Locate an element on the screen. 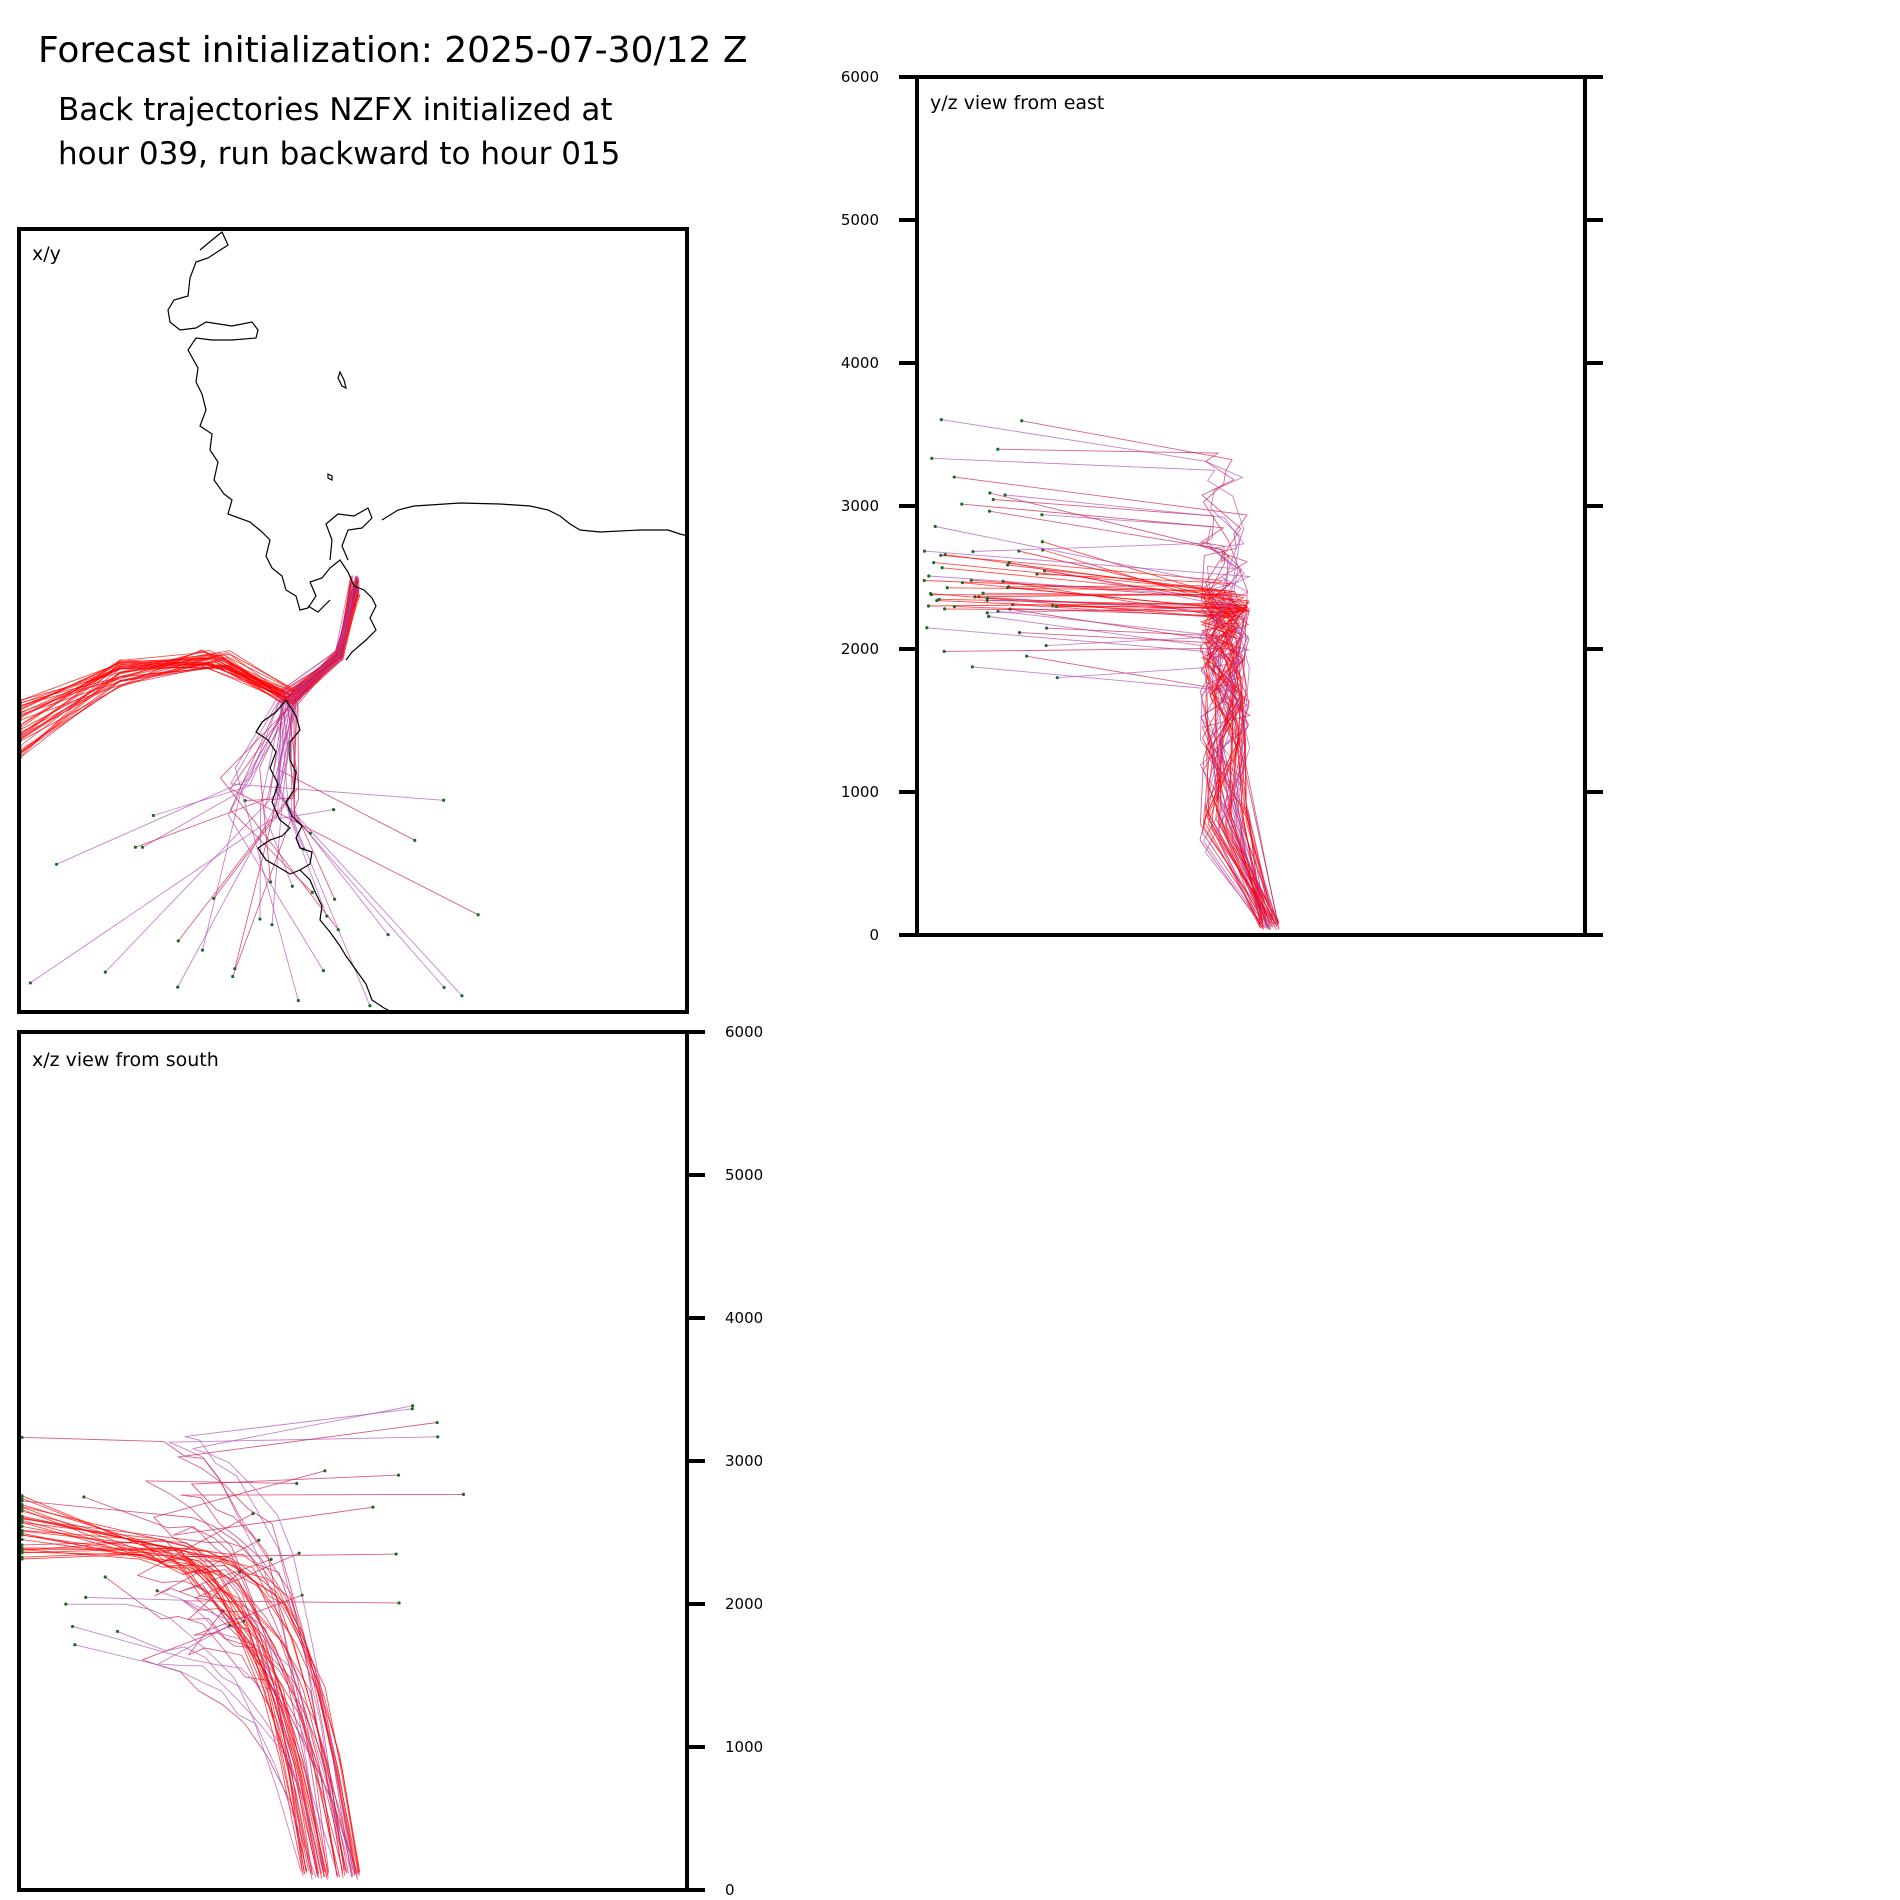 The width and height of the screenshot is (1900, 1900). y-tick-label: 6000 is located at coordinates (744, 1032).